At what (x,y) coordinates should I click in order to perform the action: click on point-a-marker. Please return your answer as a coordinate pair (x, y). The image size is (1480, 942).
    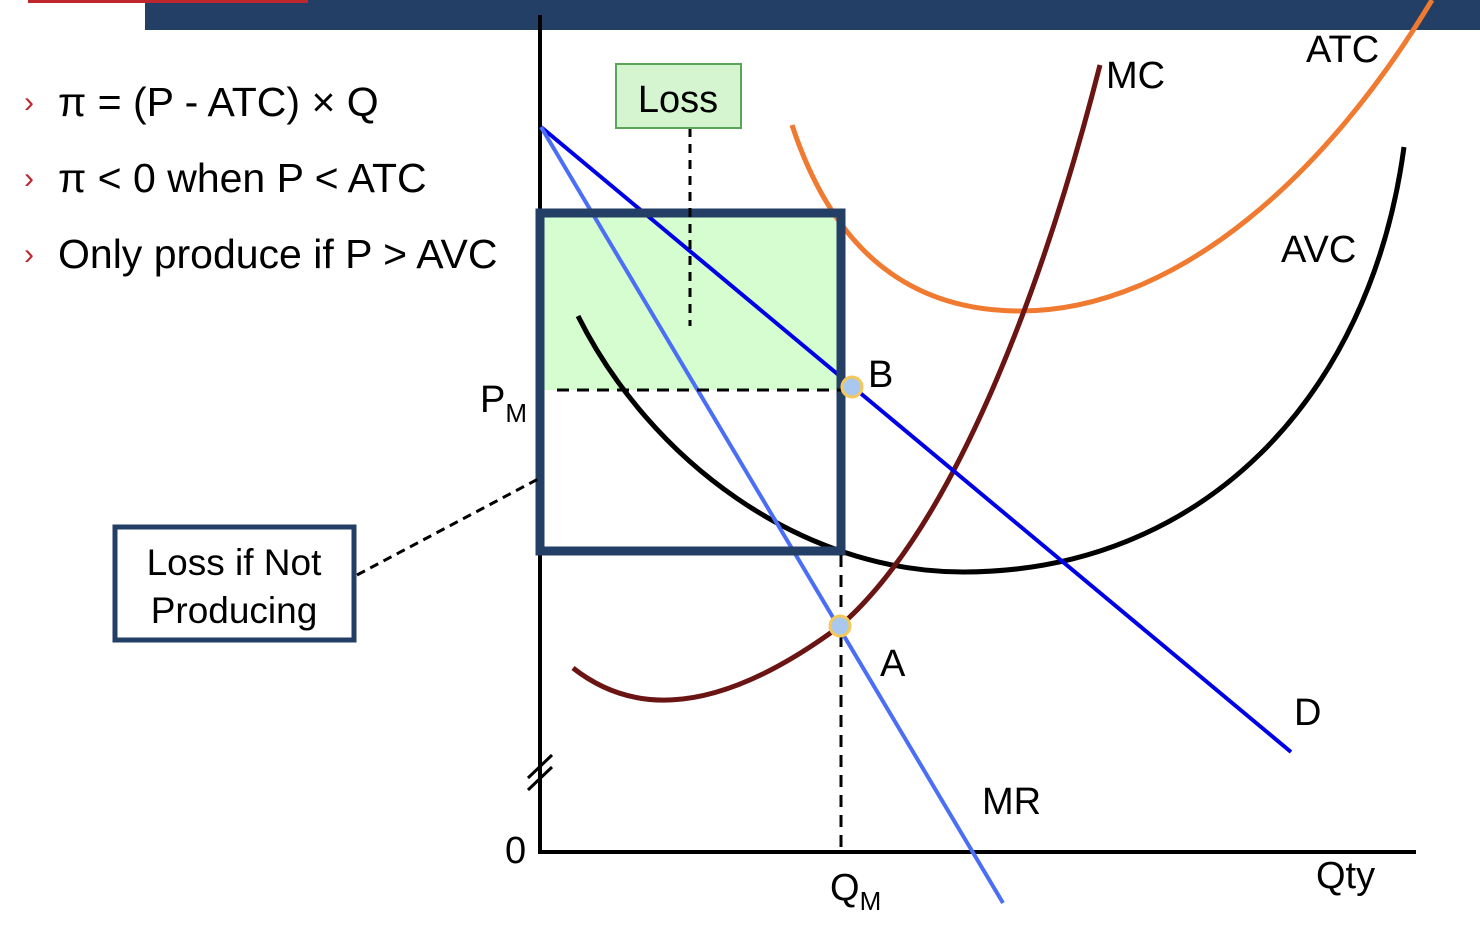
    Looking at the image, I should click on (840, 626).